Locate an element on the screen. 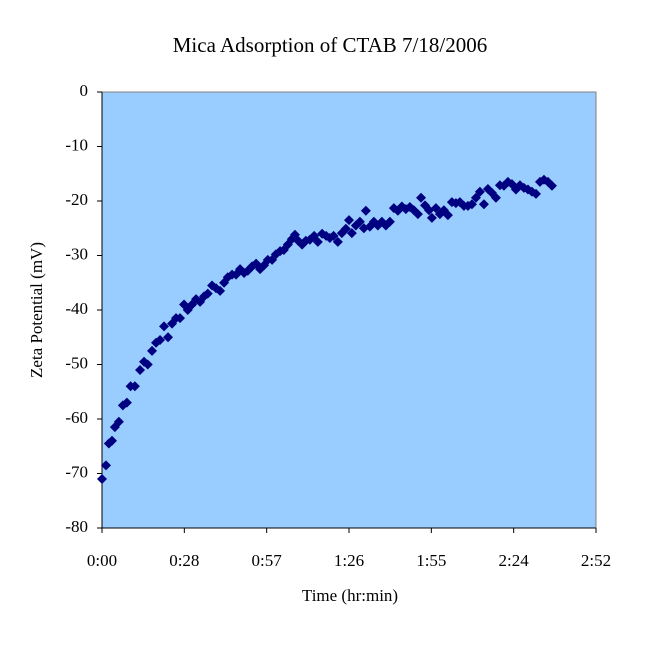 This screenshot has width=650, height=650. y-tick-label: -20 is located at coordinates (76, 199).